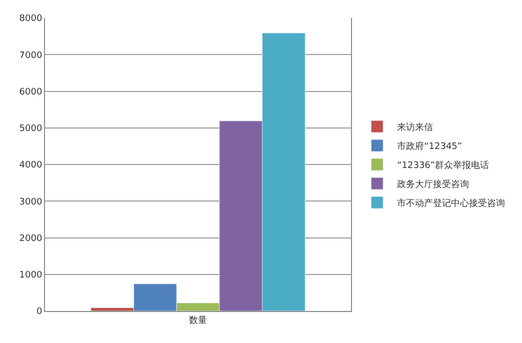 The width and height of the screenshot is (522, 343). What do you see at coordinates (30, 165) in the screenshot?
I see `y-tick-label: 4000` at bounding box center [30, 165].